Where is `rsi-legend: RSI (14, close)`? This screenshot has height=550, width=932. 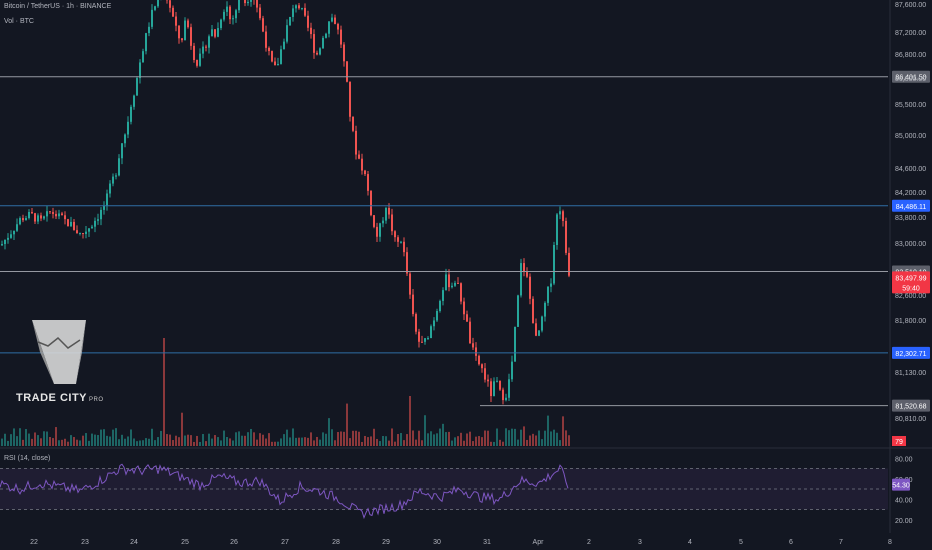
rsi-legend: RSI (14, close) is located at coordinates (27, 458).